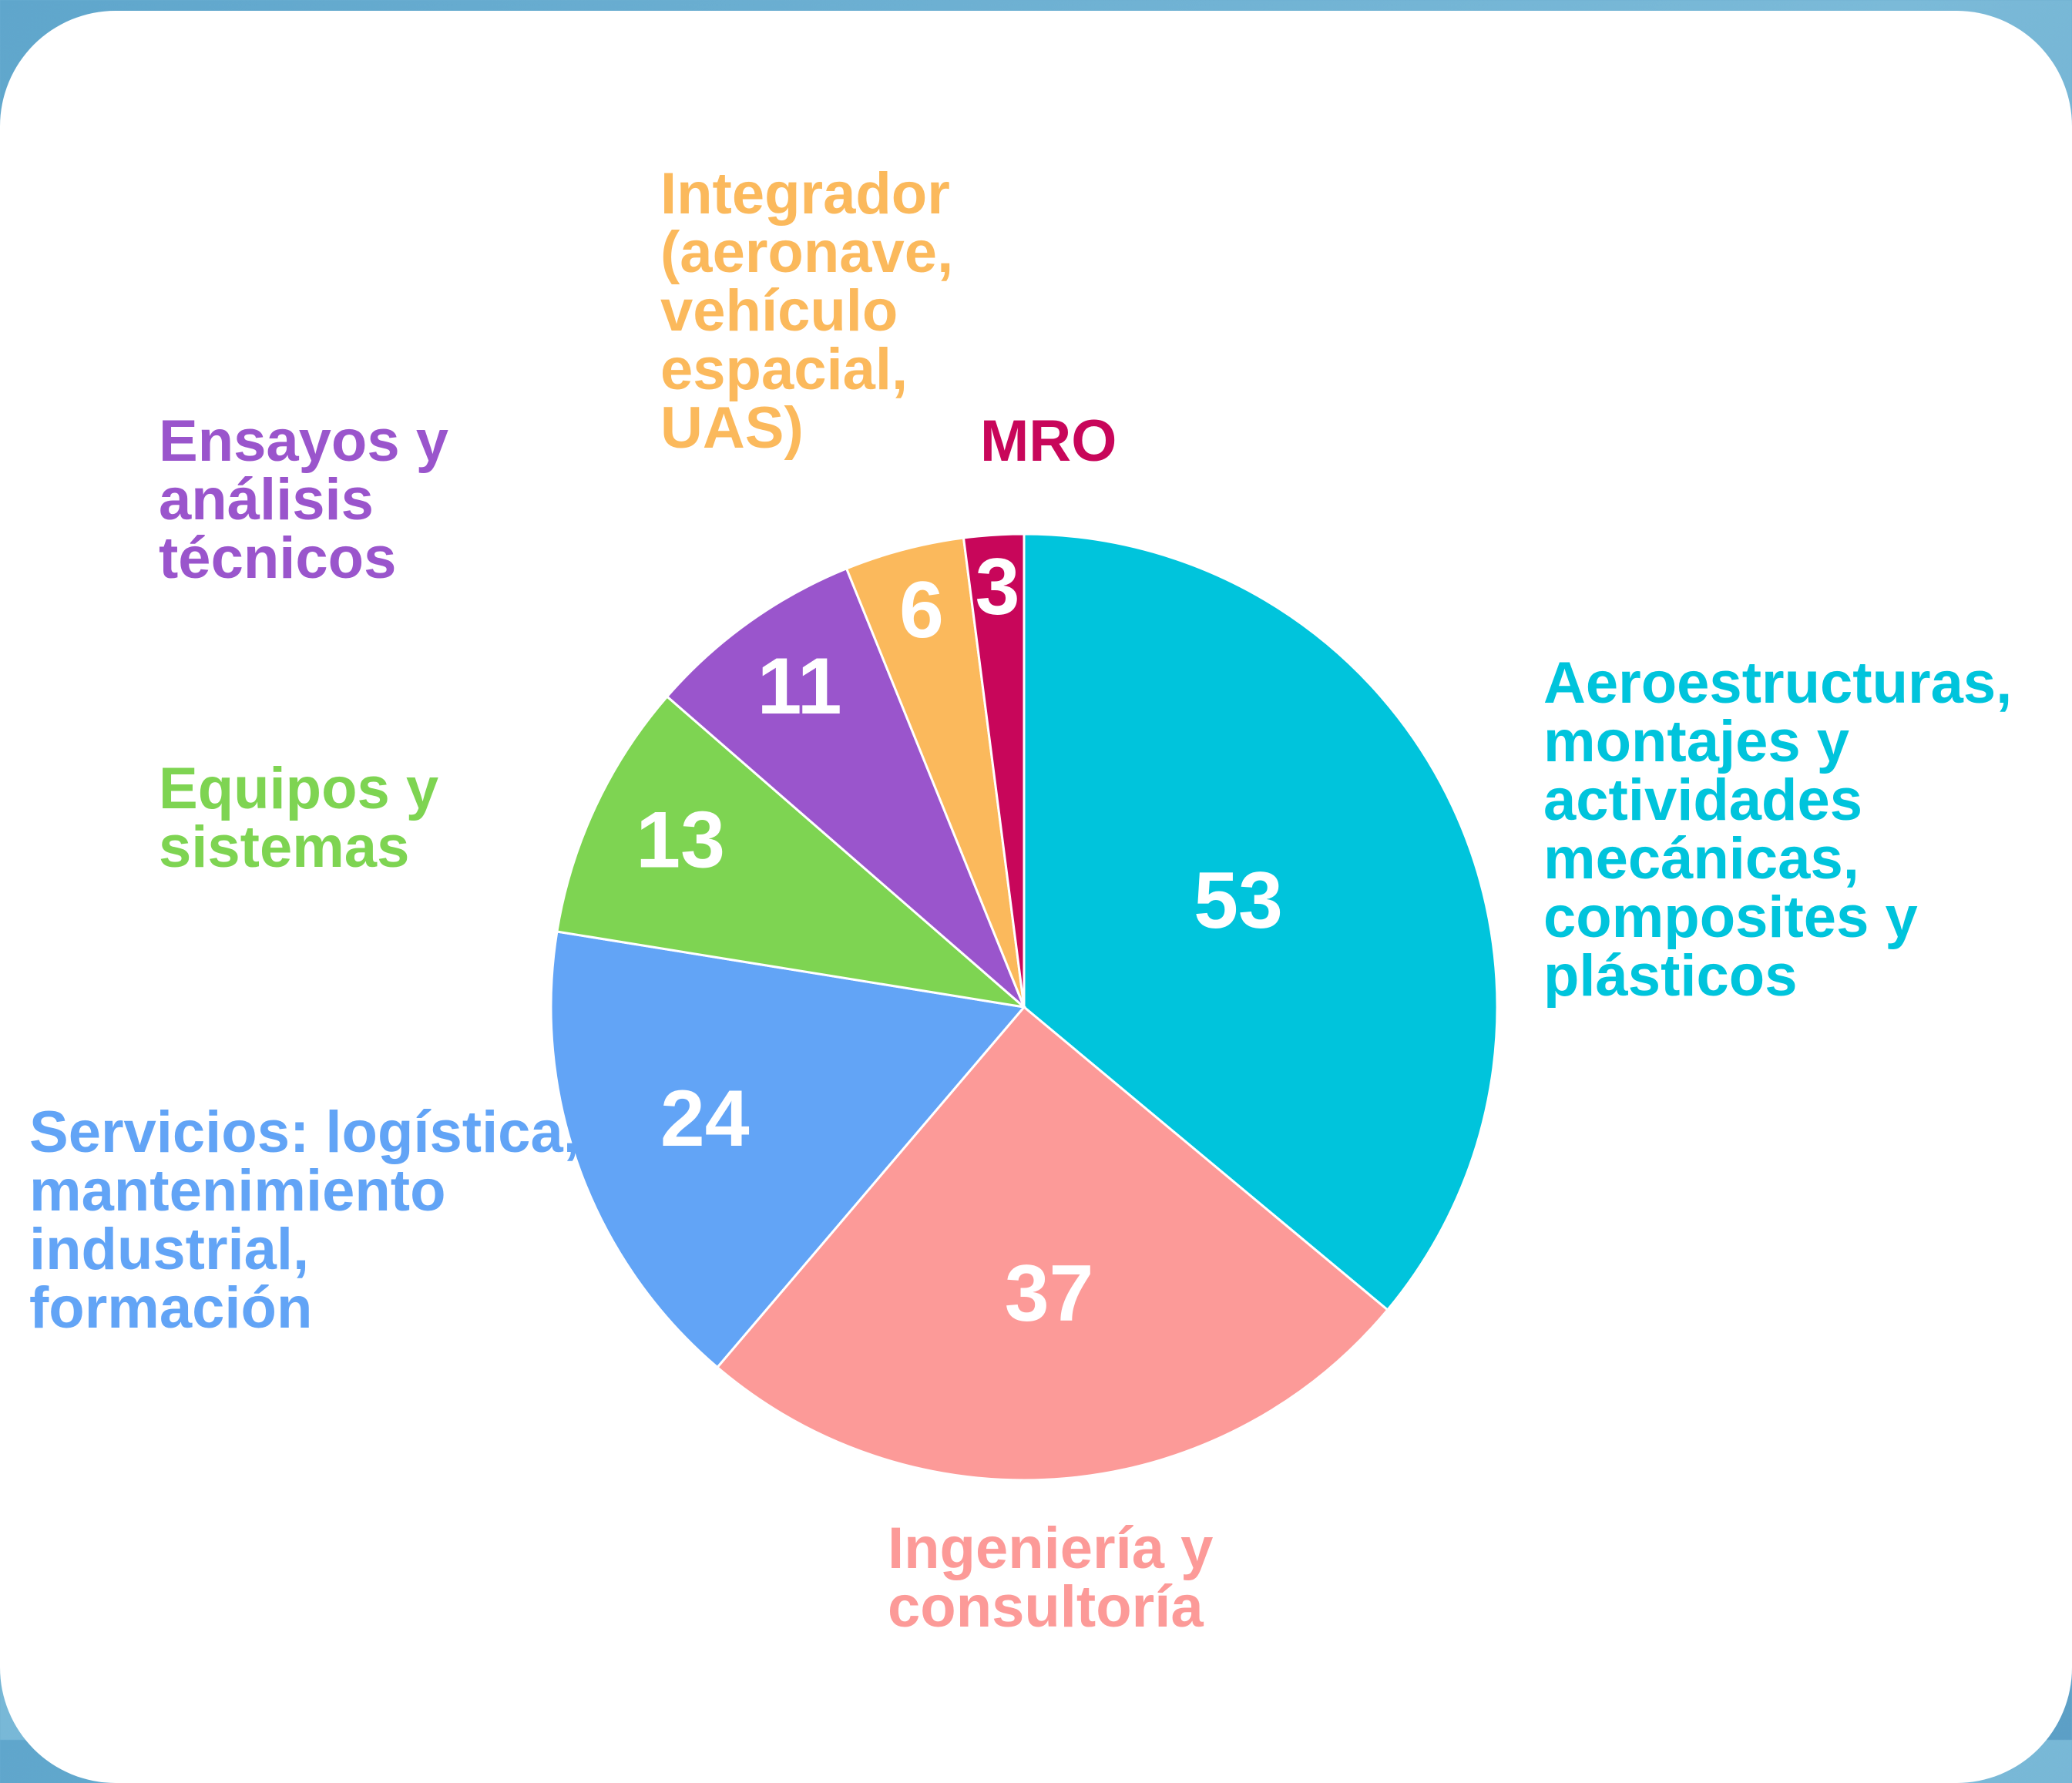 The width and height of the screenshot is (2072, 1783). What do you see at coordinates (1238, 901) in the screenshot?
I see `slice-value-label: 53` at bounding box center [1238, 901].